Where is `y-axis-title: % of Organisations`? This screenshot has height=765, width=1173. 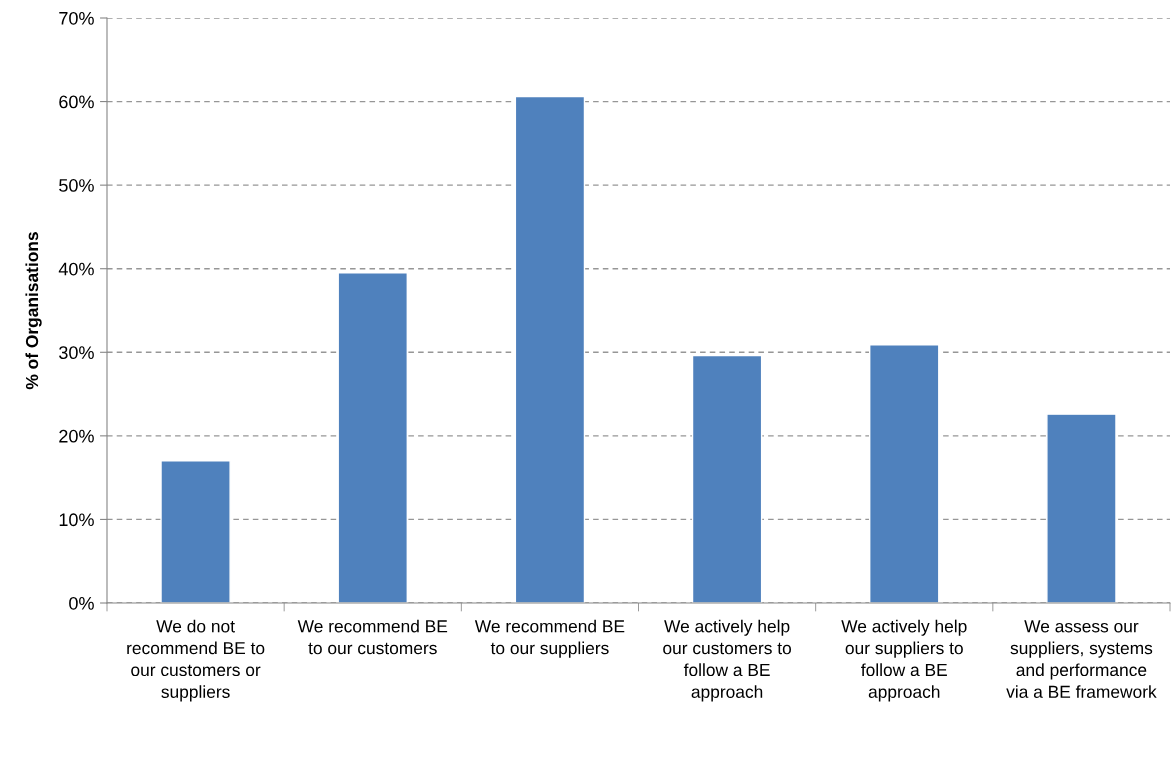
y-axis-title: % of Organisations is located at coordinates (33, 311).